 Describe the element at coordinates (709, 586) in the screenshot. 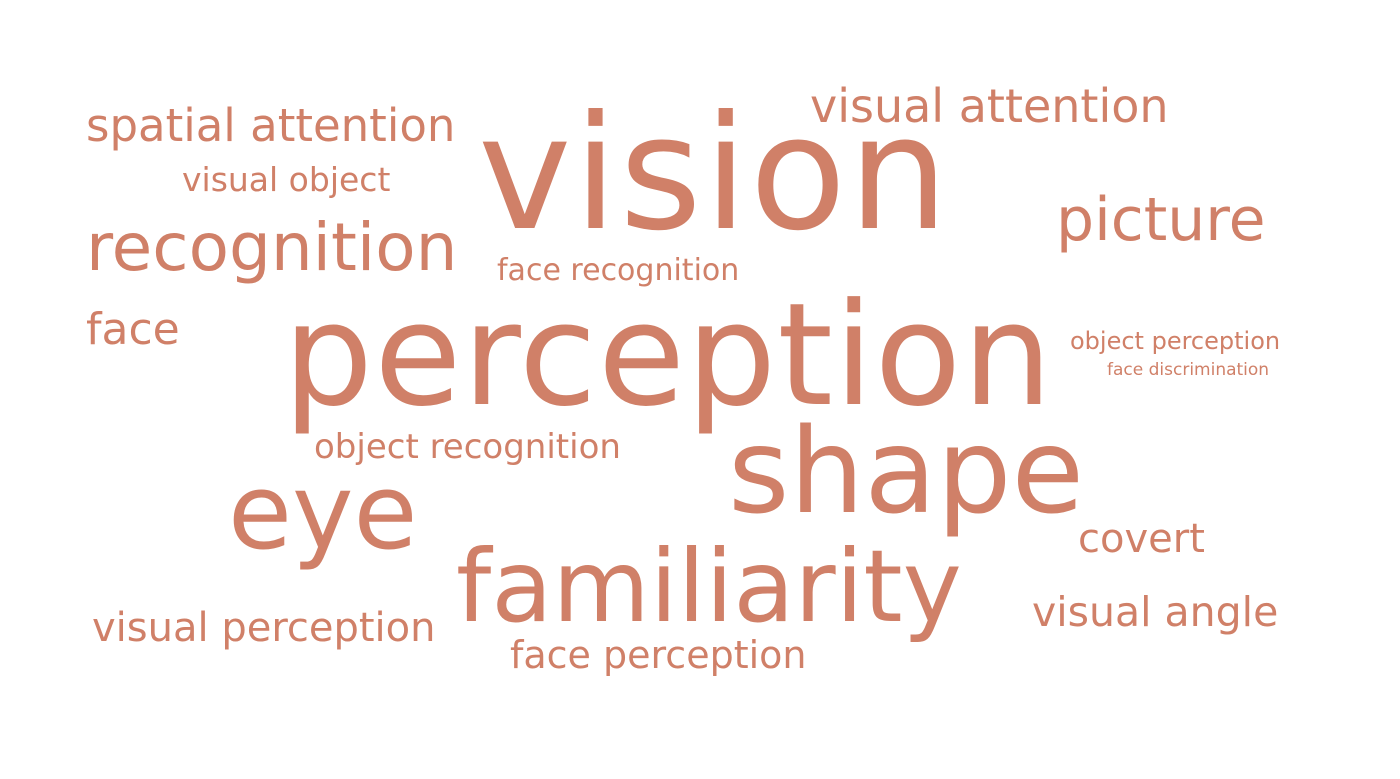

I see `word-familiarity: familiarity` at that location.